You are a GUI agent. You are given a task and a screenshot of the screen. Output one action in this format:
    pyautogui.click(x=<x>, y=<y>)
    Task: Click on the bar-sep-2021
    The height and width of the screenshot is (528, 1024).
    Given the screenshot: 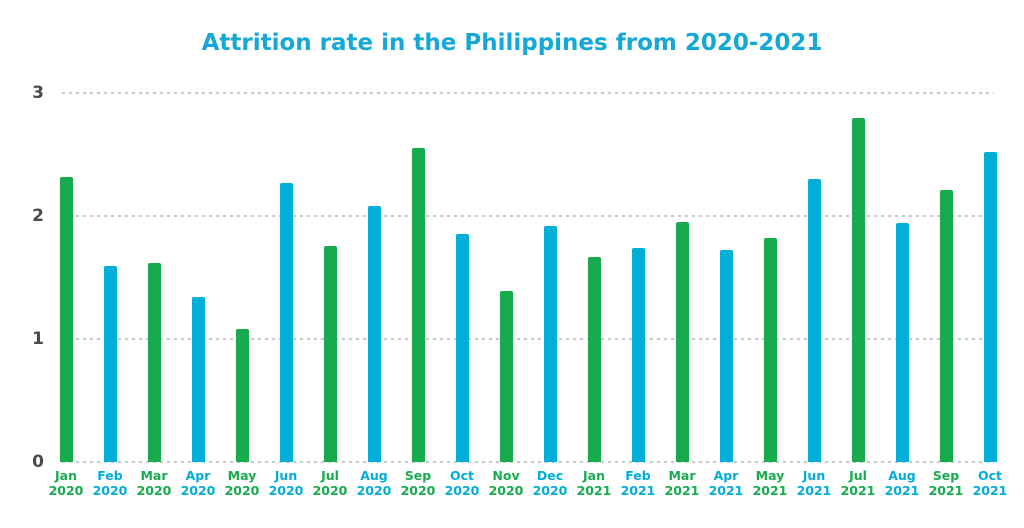 What is the action you would take?
    pyautogui.click(x=946, y=326)
    